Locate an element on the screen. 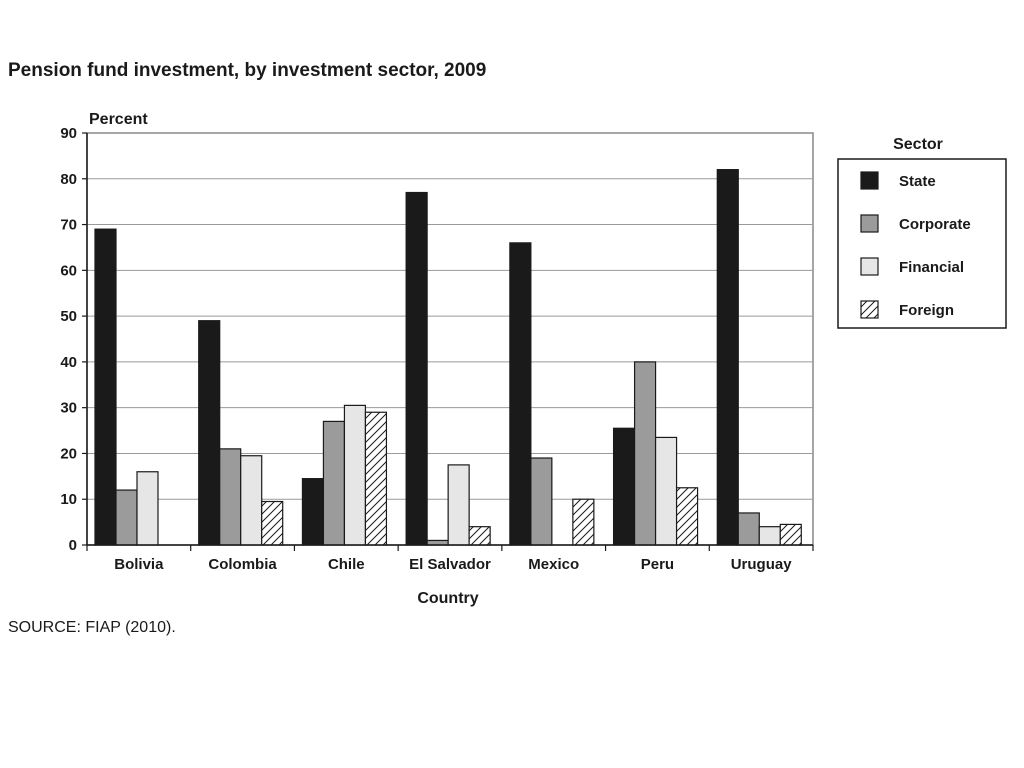 The width and height of the screenshot is (1024, 768). bar-financial-peru is located at coordinates (666, 491).